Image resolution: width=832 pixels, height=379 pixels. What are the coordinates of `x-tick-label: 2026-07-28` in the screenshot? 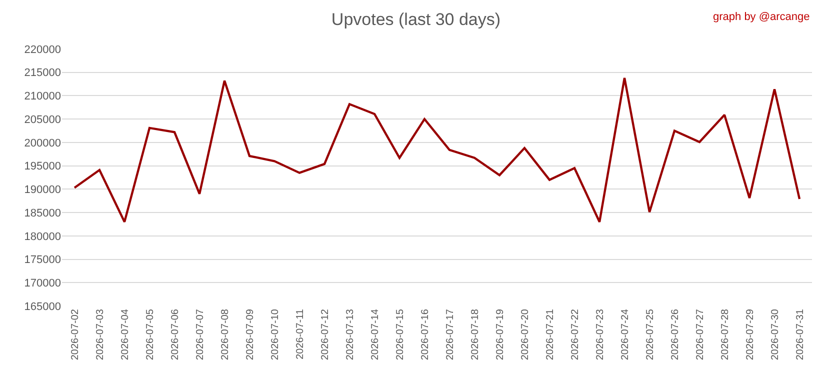 It's located at (725, 334).